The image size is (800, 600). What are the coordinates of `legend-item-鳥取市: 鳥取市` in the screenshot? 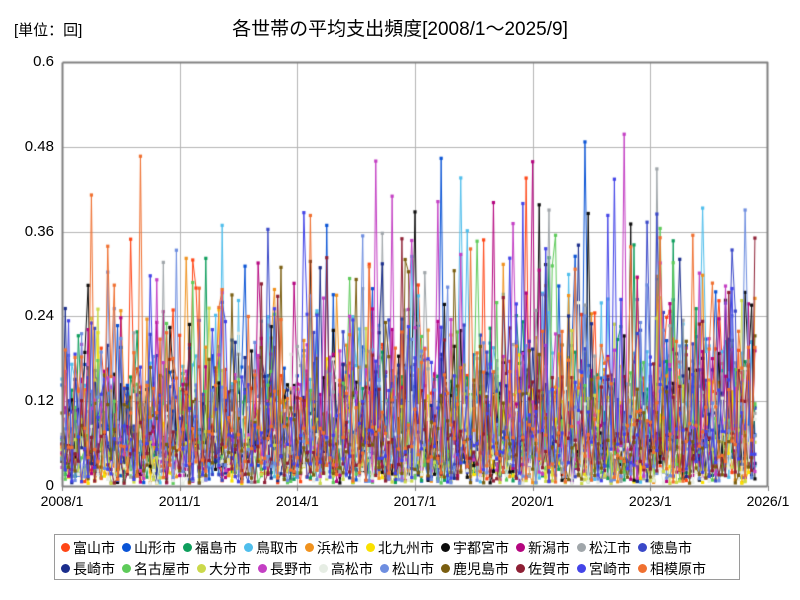 It's located at (271, 548).